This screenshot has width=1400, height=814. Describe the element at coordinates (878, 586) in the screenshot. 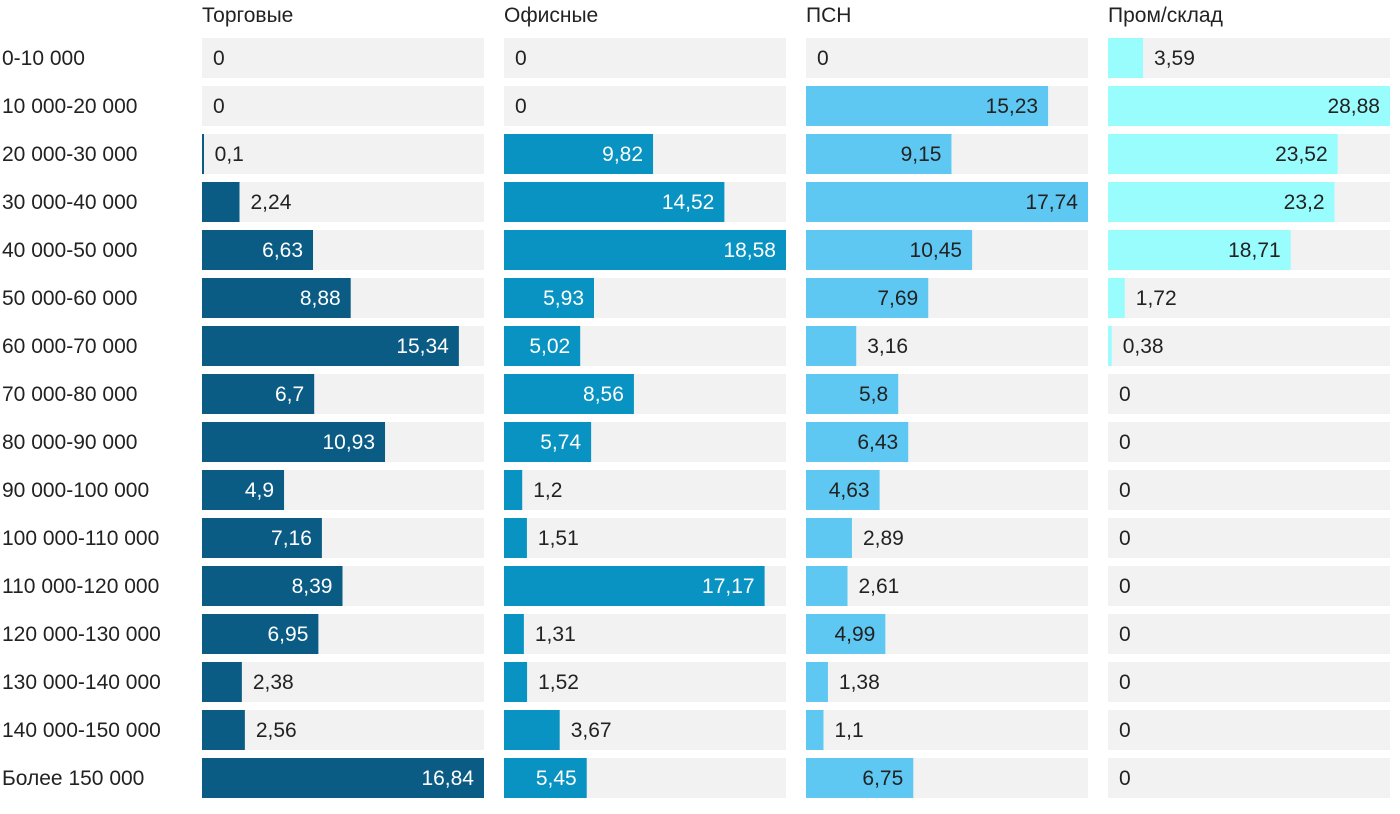

I see `value-label: 2,61` at that location.